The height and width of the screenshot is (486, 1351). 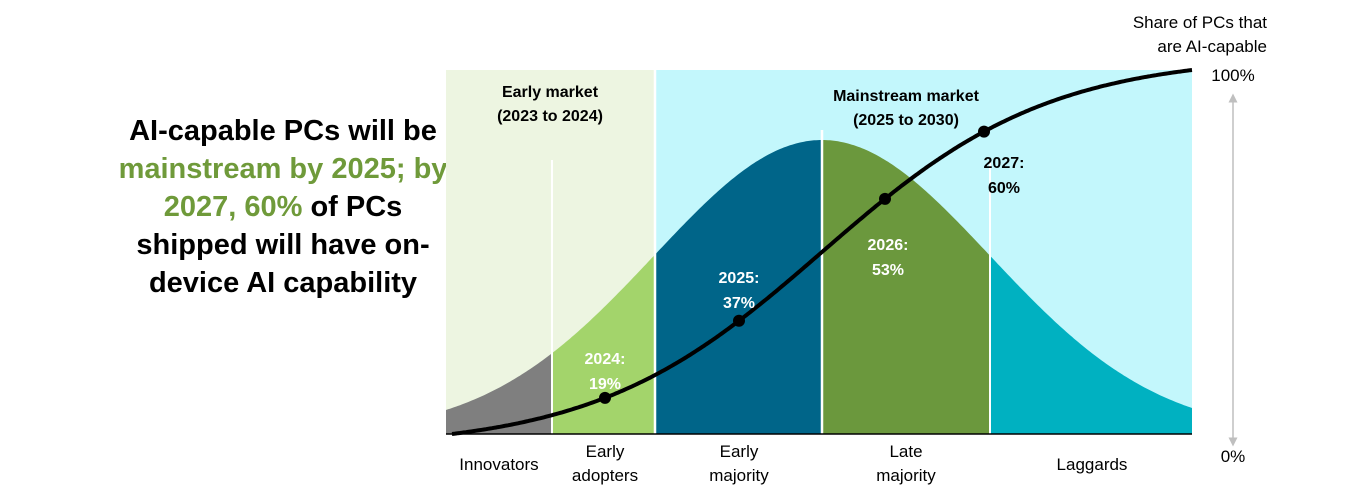 What do you see at coordinates (1004, 163) in the screenshot?
I see `data-label-2027-year: 2027:` at bounding box center [1004, 163].